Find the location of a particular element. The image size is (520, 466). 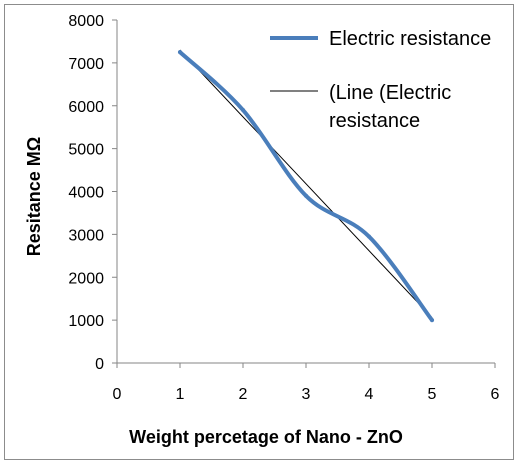

x-tick-label: 2 is located at coordinates (243, 394).